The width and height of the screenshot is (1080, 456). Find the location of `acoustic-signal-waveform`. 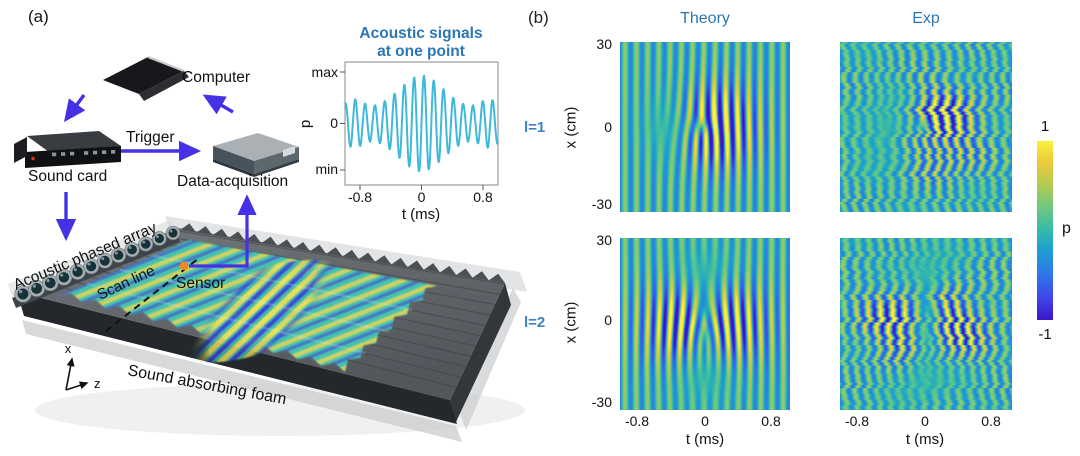

acoustic-signal-waveform is located at coordinates (421, 123).